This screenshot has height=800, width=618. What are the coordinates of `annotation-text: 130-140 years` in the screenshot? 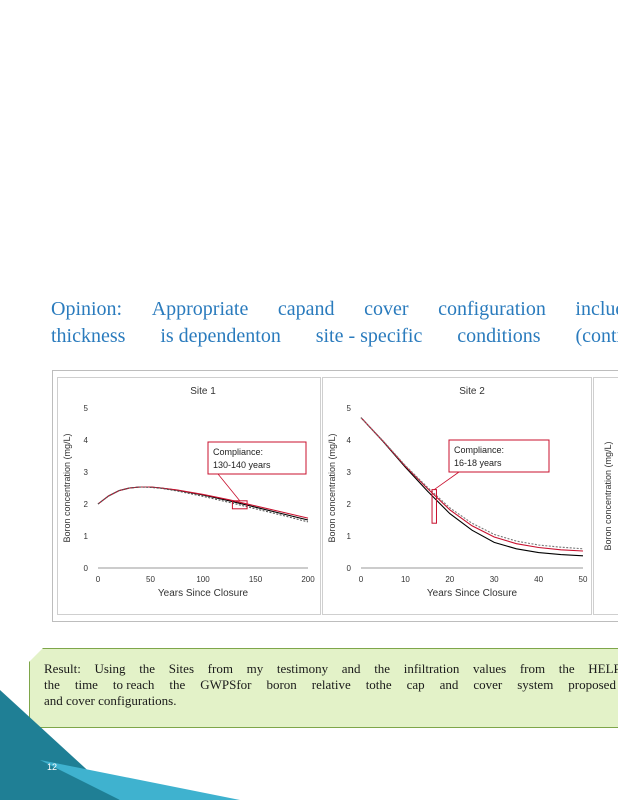 It's located at (242, 465).